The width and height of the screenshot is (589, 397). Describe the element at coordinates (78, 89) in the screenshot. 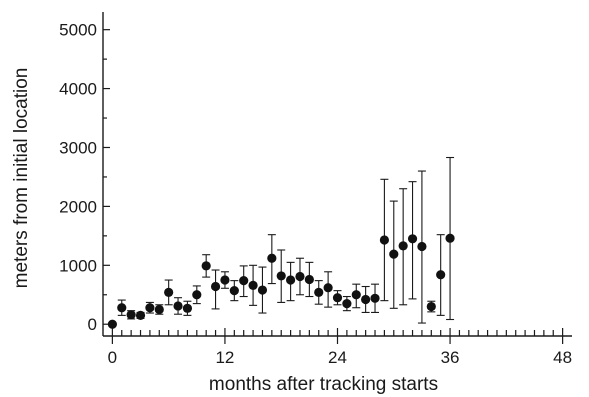

I see `y-tick-label: 4000` at that location.